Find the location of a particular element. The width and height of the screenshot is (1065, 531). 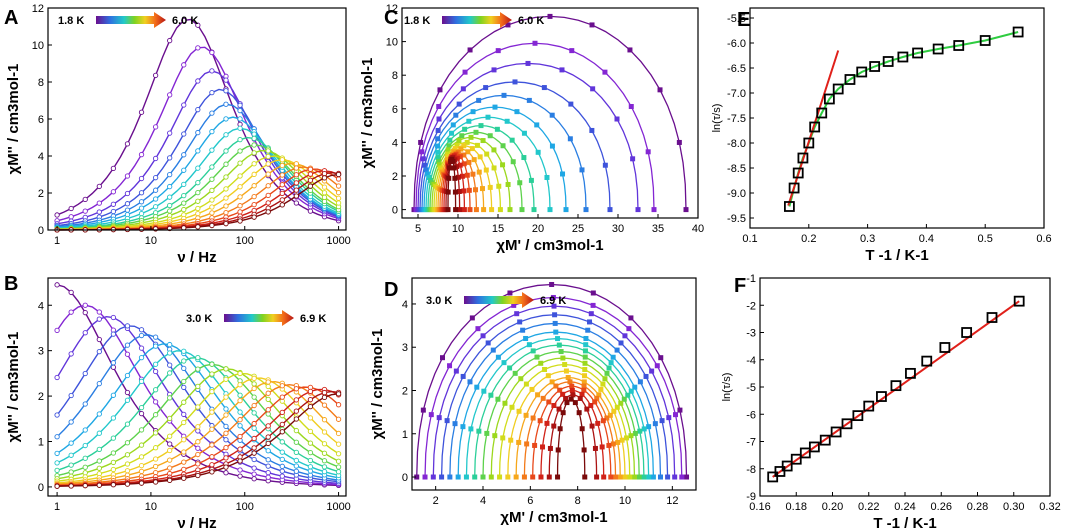

panel-label: B is located at coordinates (11, 284).